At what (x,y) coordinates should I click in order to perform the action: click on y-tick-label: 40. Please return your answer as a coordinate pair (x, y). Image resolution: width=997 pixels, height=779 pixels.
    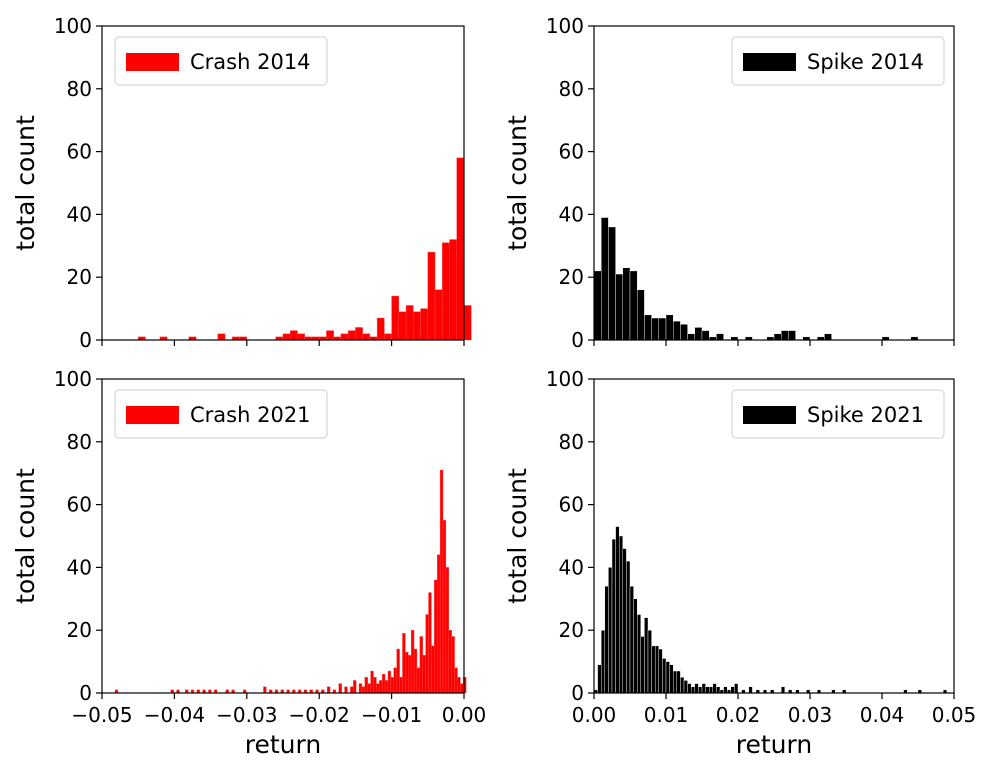
    Looking at the image, I should click on (79, 567).